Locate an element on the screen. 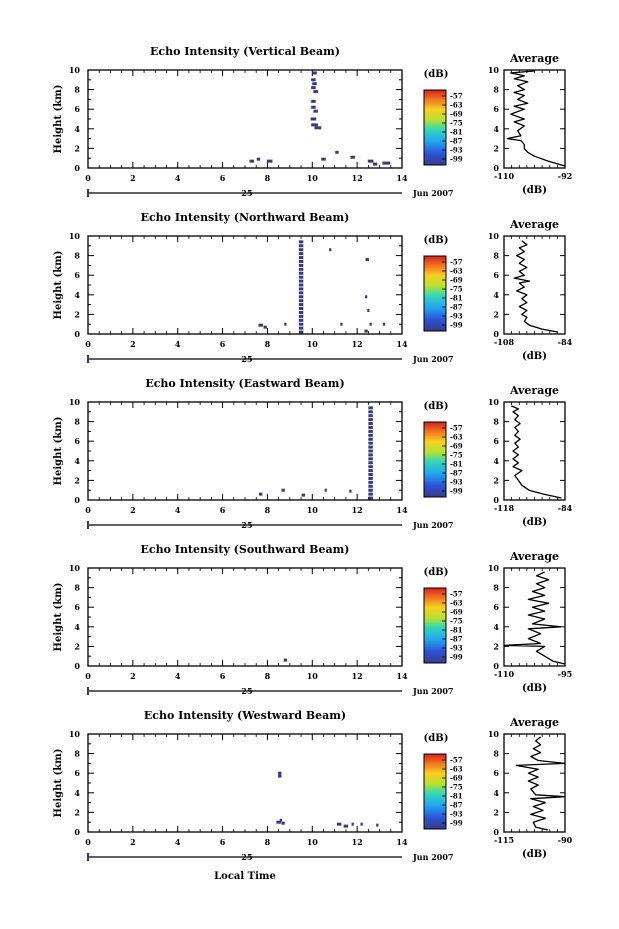  average-title: Average is located at coordinates (534, 556).